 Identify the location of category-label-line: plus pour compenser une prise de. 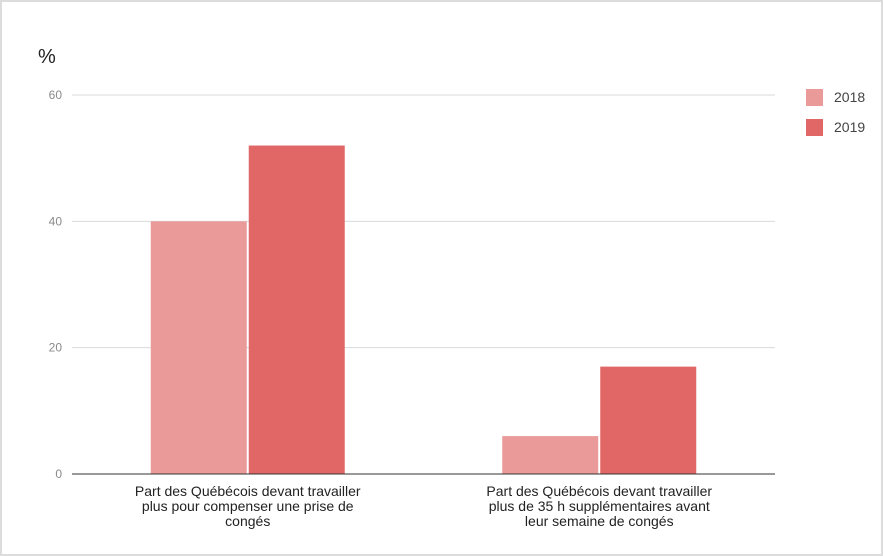
(248, 506).